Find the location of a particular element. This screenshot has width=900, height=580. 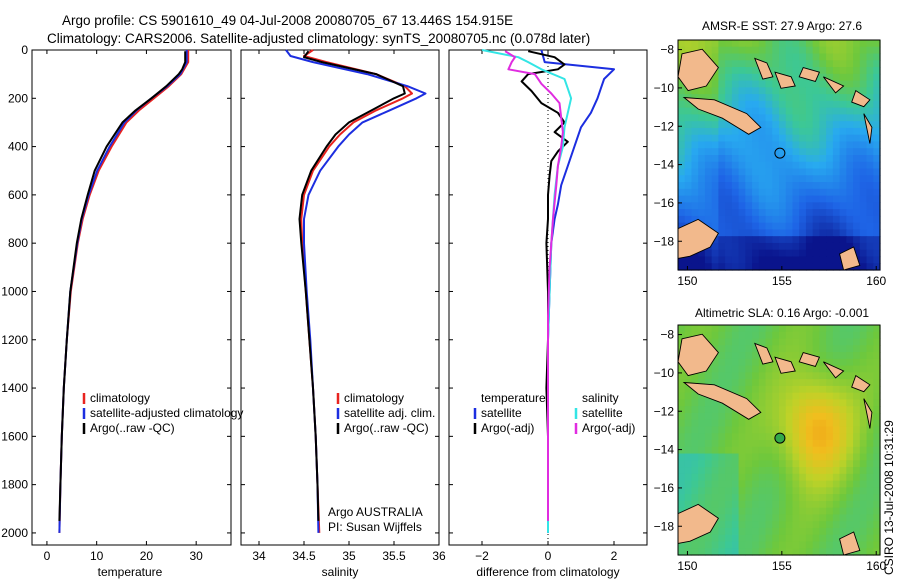

legend-label-argo: Argo(..raw -QC) is located at coordinates (386, 428).